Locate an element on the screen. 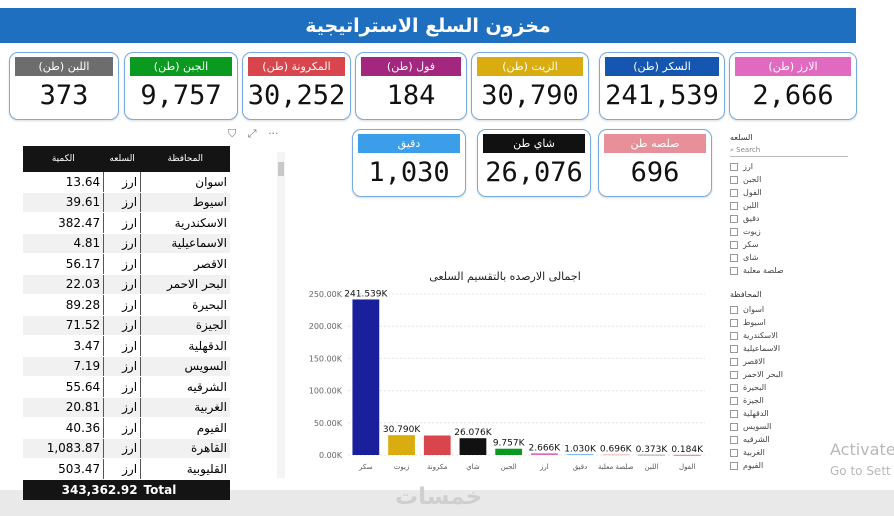  governorate-slicer-item: اسيوط is located at coordinates (756, 322).